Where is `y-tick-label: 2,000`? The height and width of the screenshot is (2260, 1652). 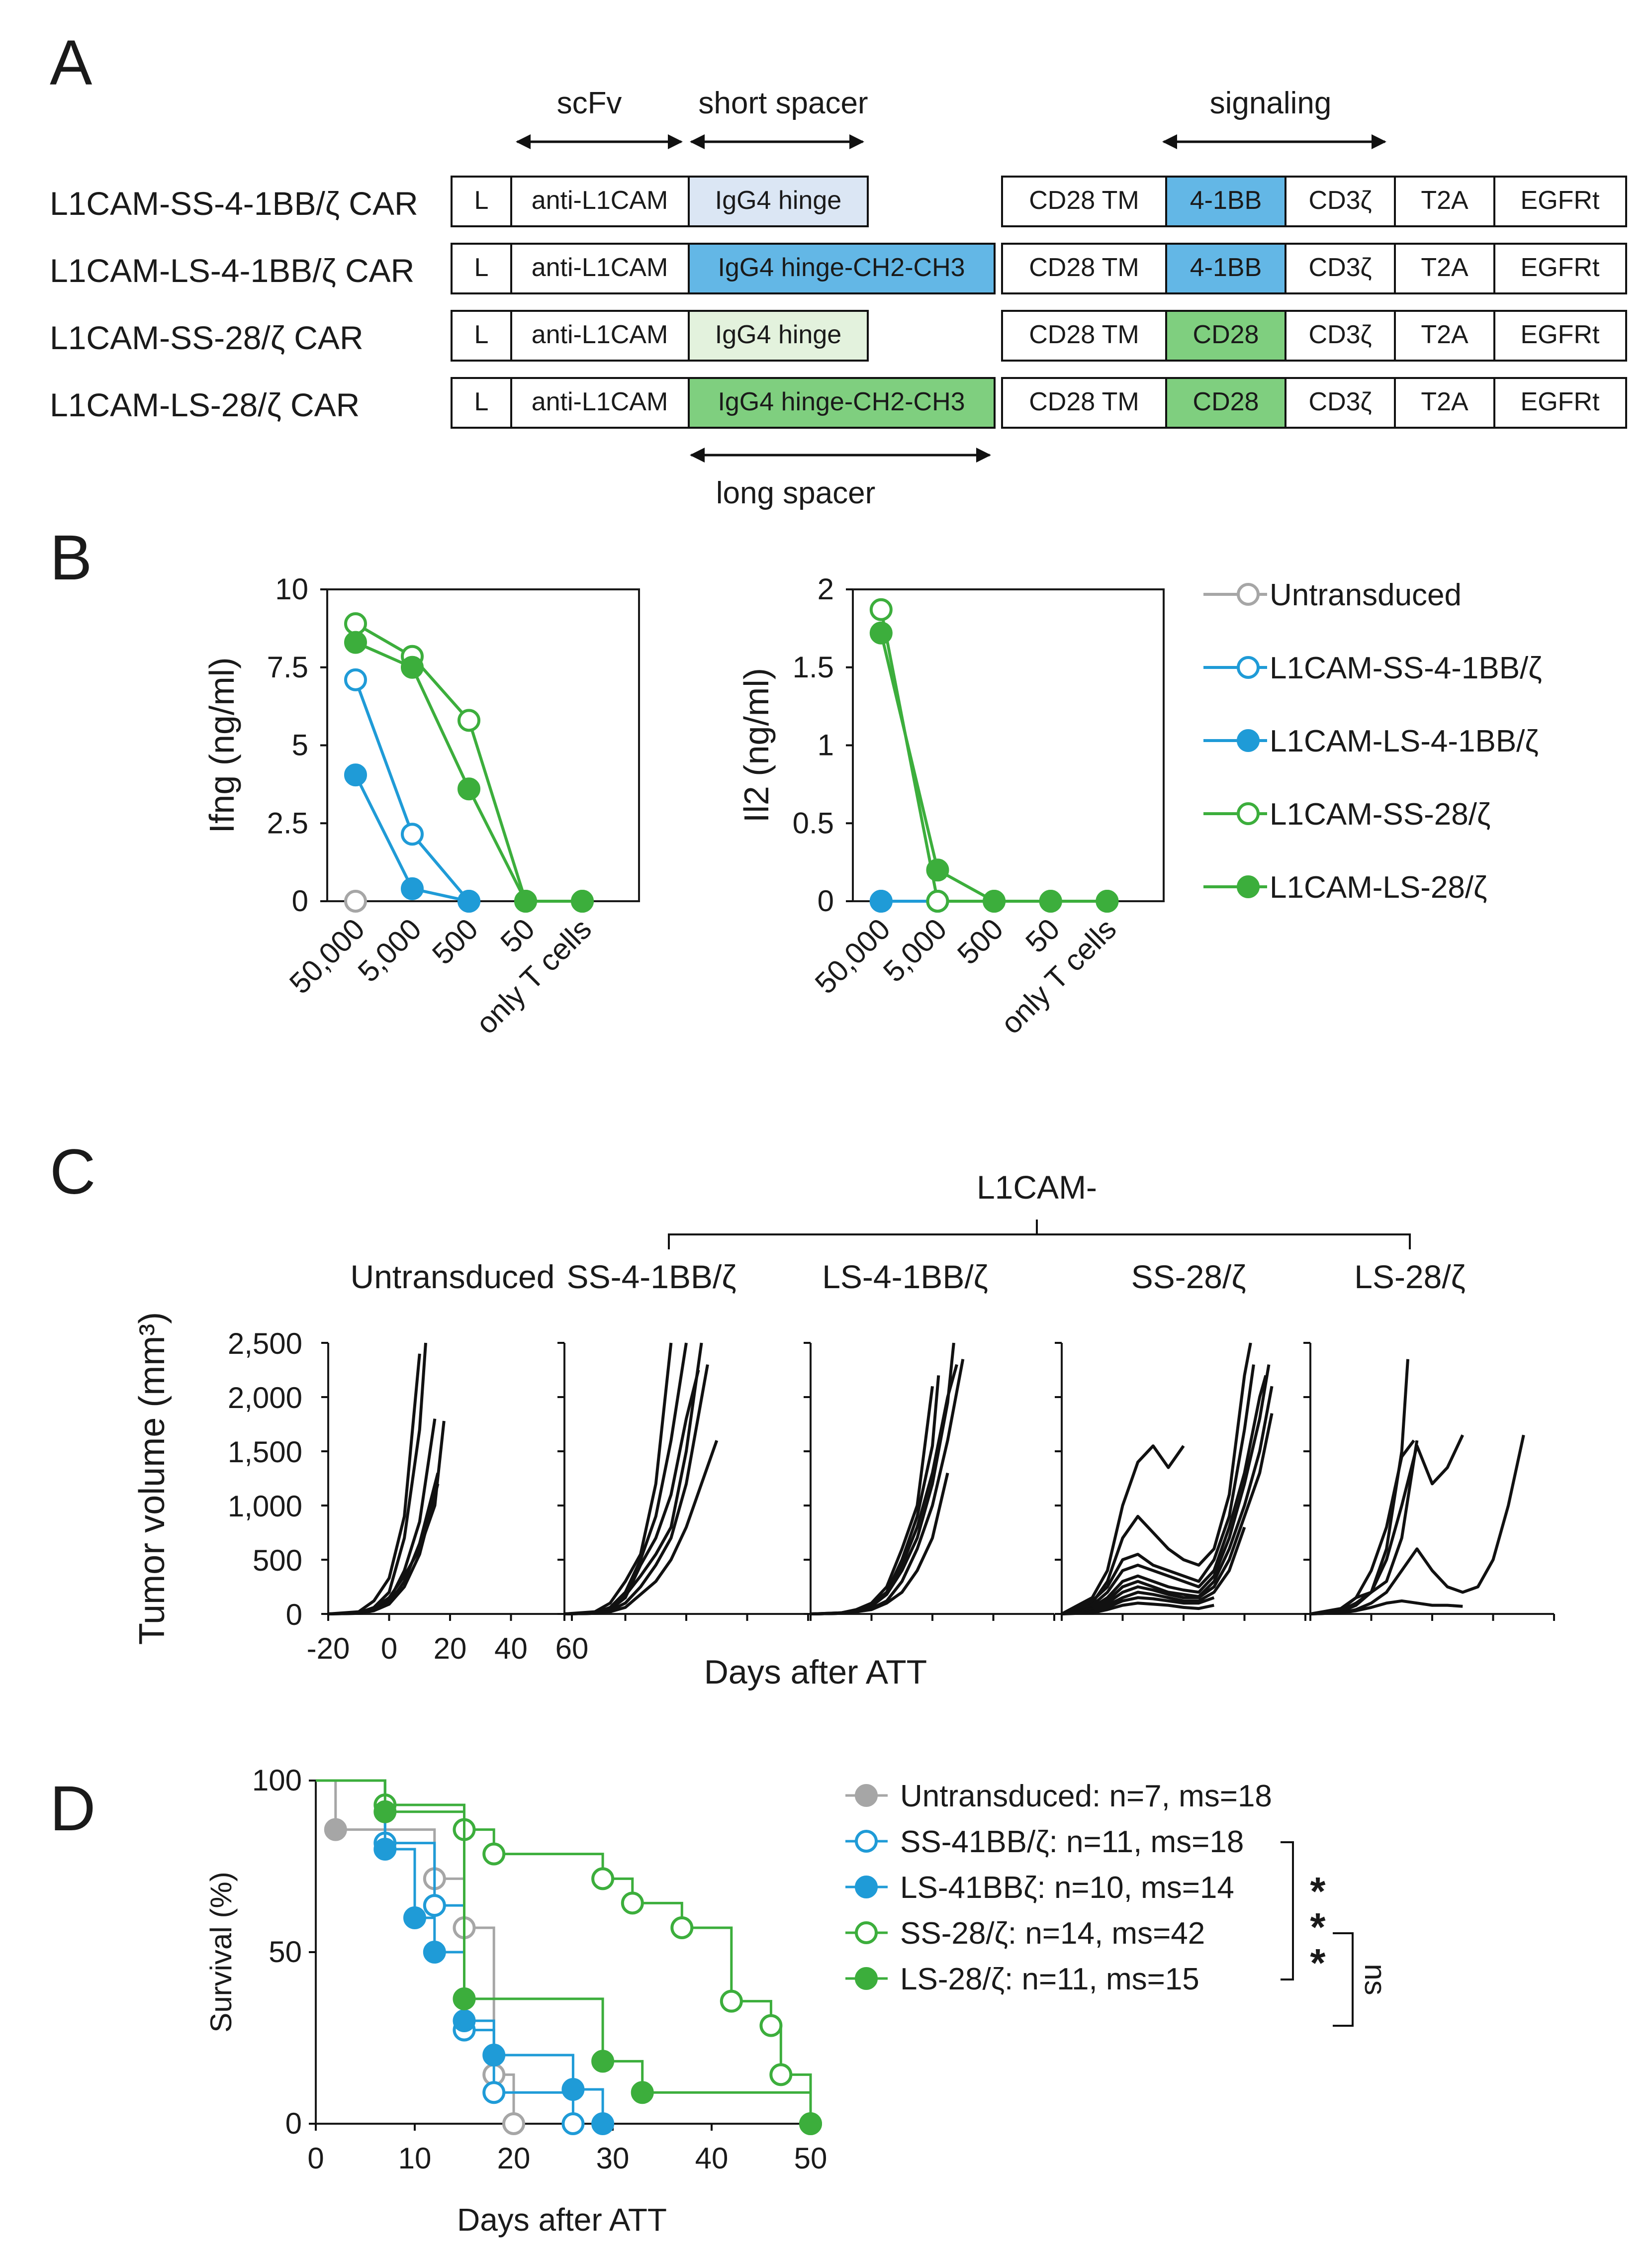
y-tick-label: 2,000 is located at coordinates (265, 1398).